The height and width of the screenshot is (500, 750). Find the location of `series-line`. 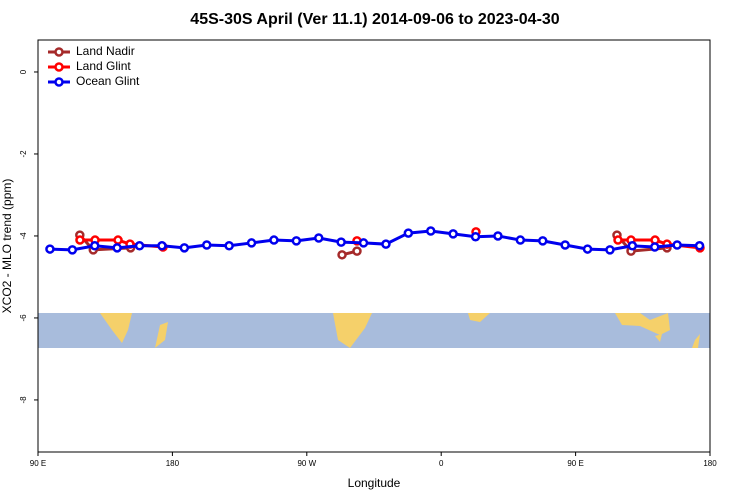

series-line is located at coordinates (374, 240).